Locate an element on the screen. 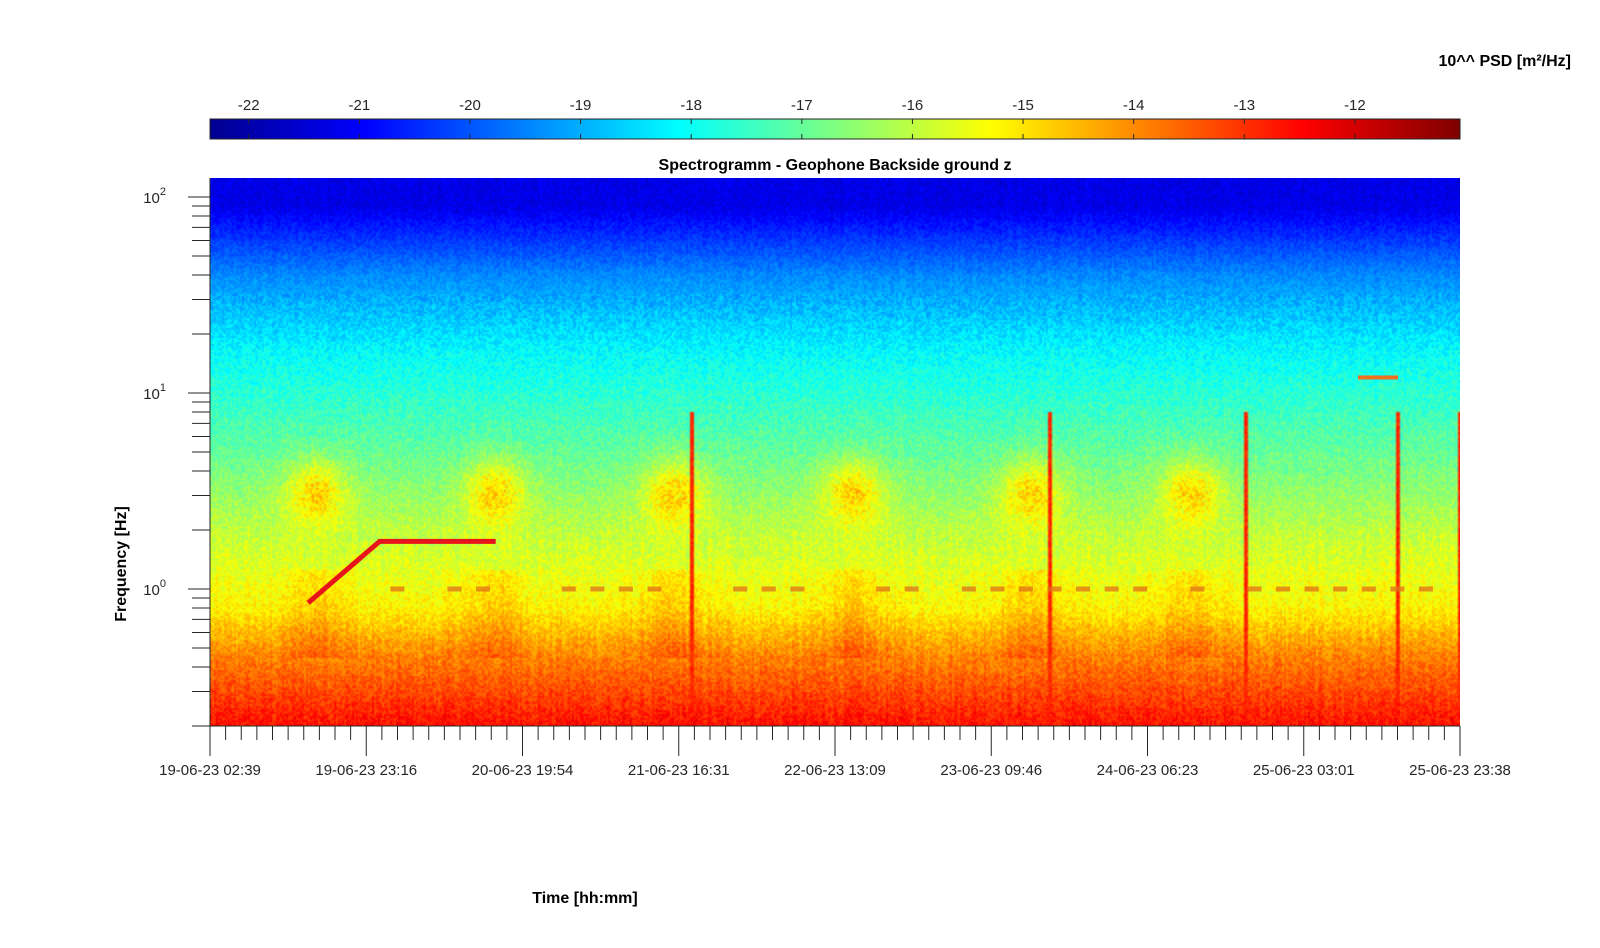 This screenshot has width=1600, height=948. colorbar-ticks: -22 -21 -20 -19 -18 -17 -16 -15 -14 -13 -12 is located at coordinates (802, 118).